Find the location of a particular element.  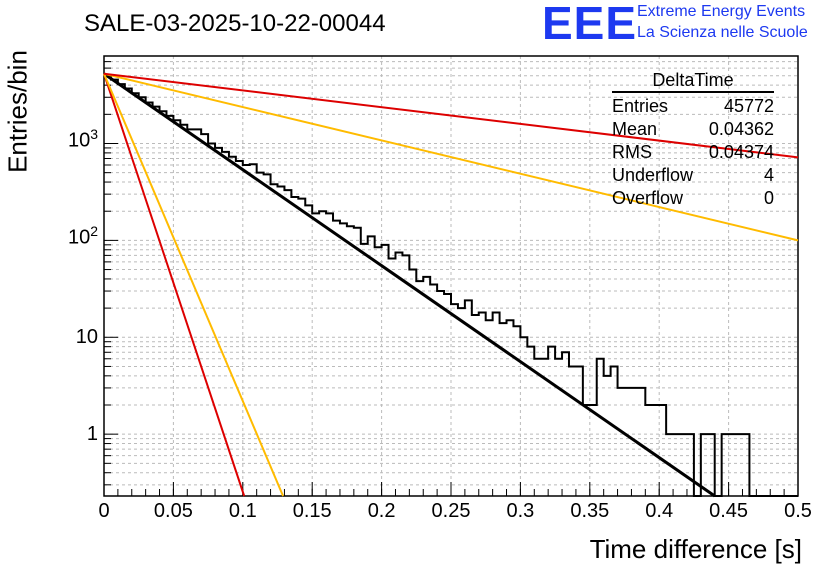

stats-row: RMS 0.04374 is located at coordinates (693, 152).